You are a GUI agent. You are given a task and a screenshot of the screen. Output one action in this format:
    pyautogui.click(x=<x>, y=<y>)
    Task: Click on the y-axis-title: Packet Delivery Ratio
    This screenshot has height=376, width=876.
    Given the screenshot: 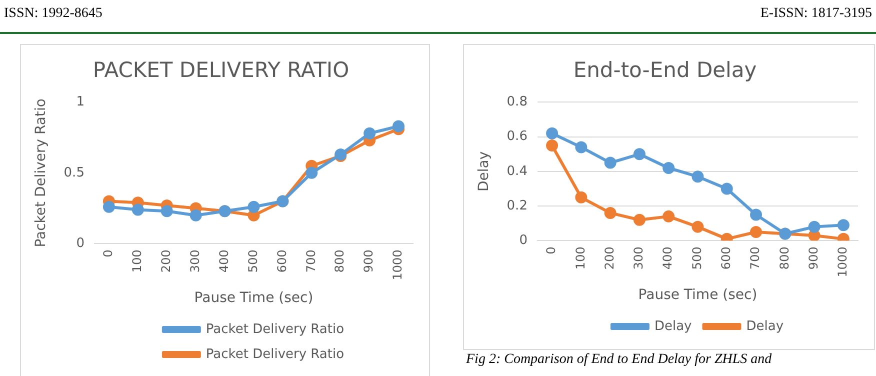 What is the action you would take?
    pyautogui.click(x=41, y=173)
    